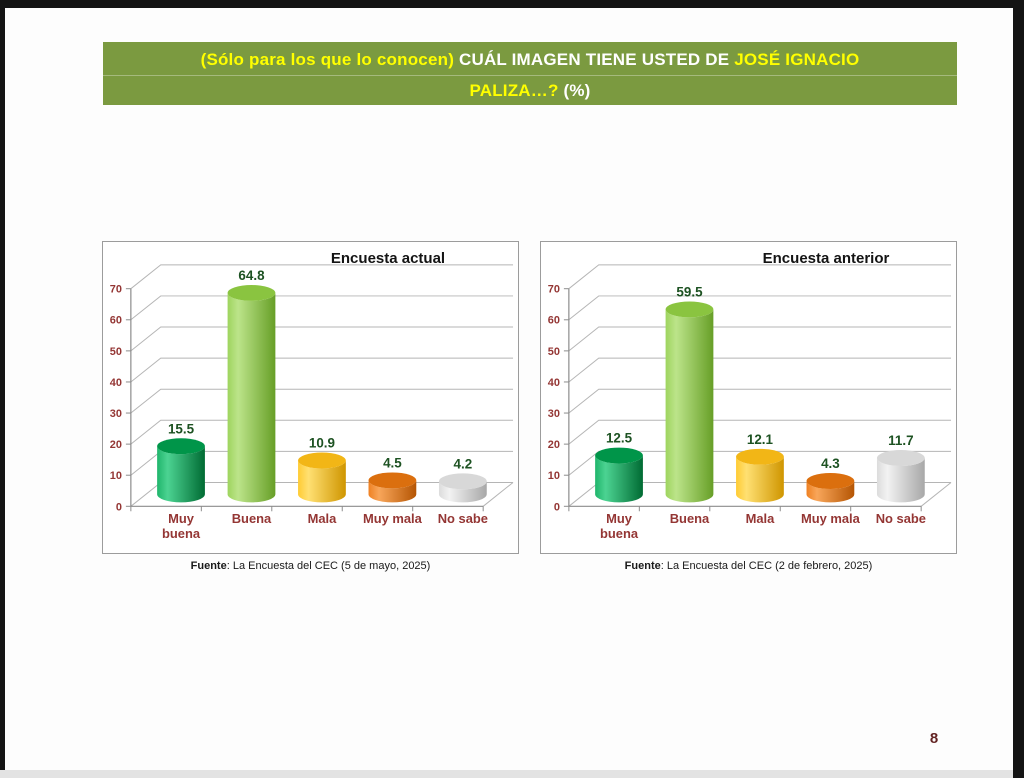  Describe the element at coordinates (512, 4) in the screenshot. I see `frame-top-strip` at that location.